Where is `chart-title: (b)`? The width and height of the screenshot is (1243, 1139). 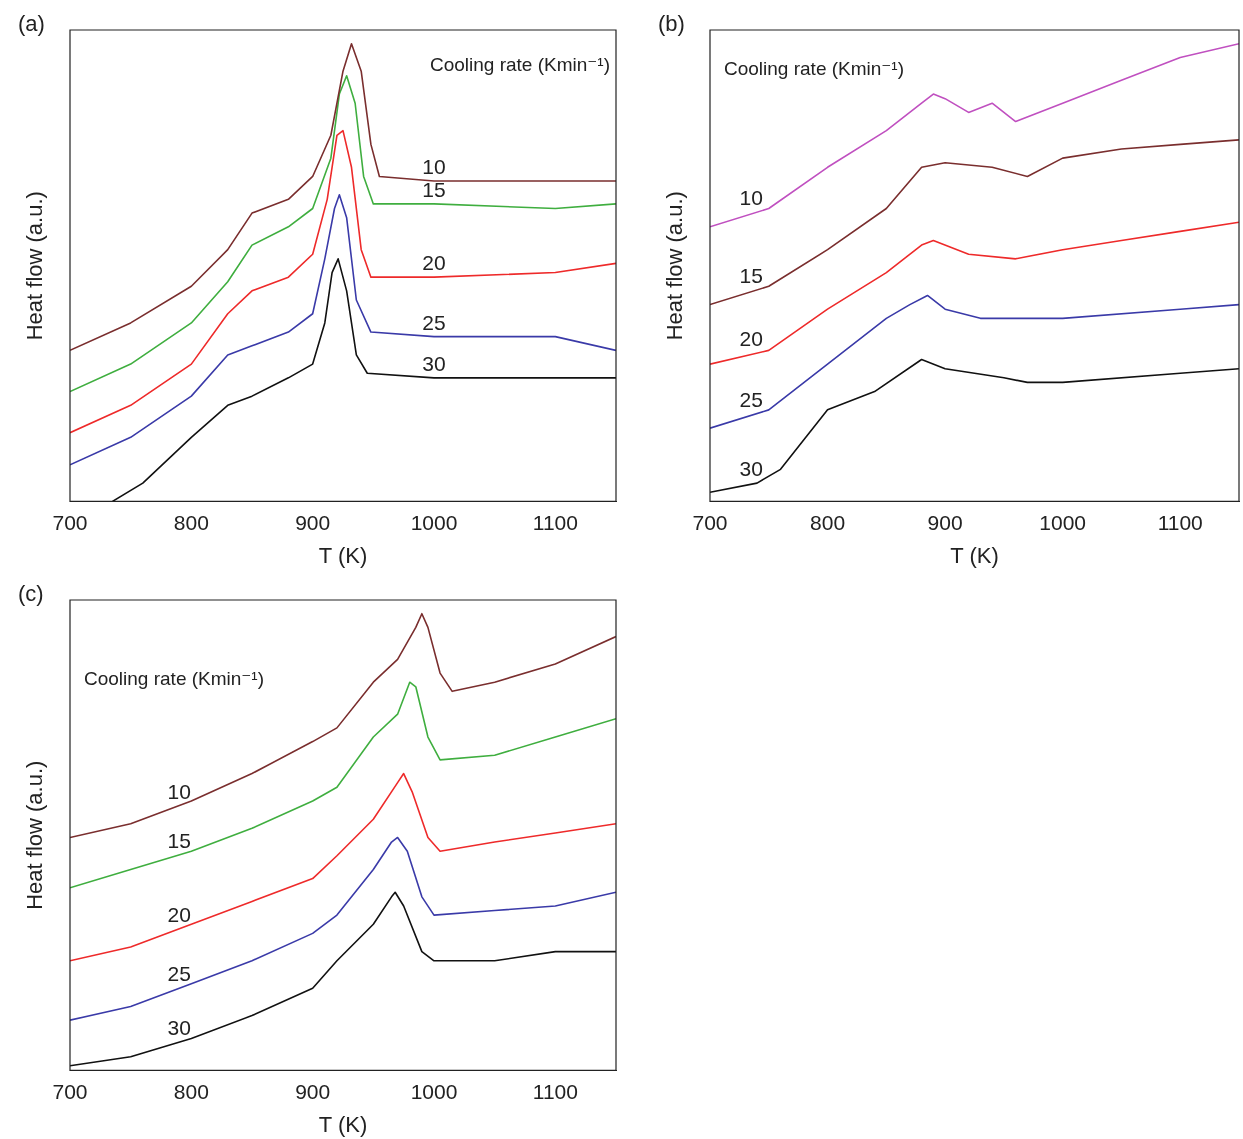 chart-title: (b) is located at coordinates (671, 24).